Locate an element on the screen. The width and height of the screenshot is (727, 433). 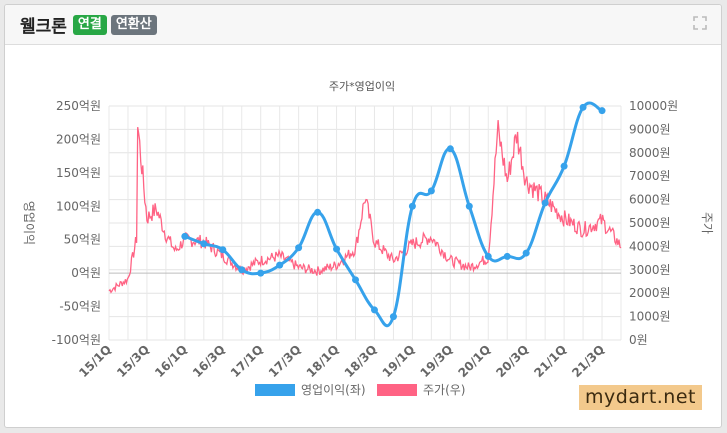
company-name: 웰크론 is located at coordinates (43, 27).